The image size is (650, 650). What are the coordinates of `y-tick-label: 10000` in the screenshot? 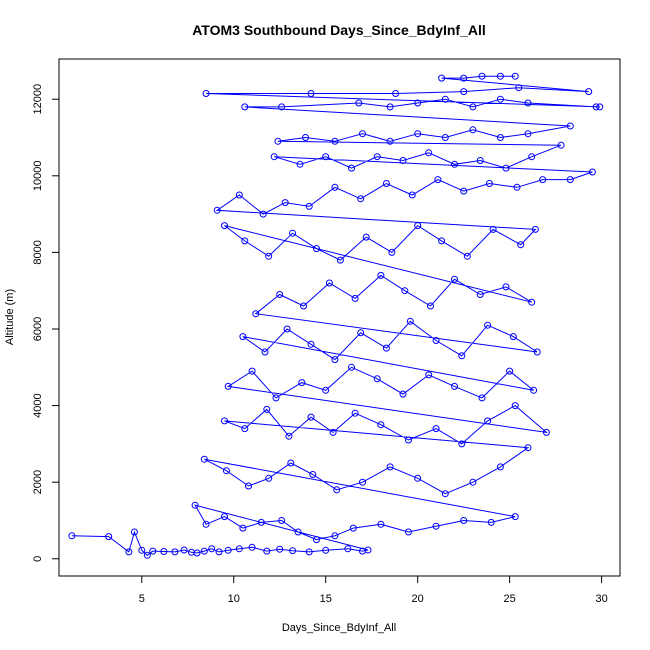 It's located at (38, 176).